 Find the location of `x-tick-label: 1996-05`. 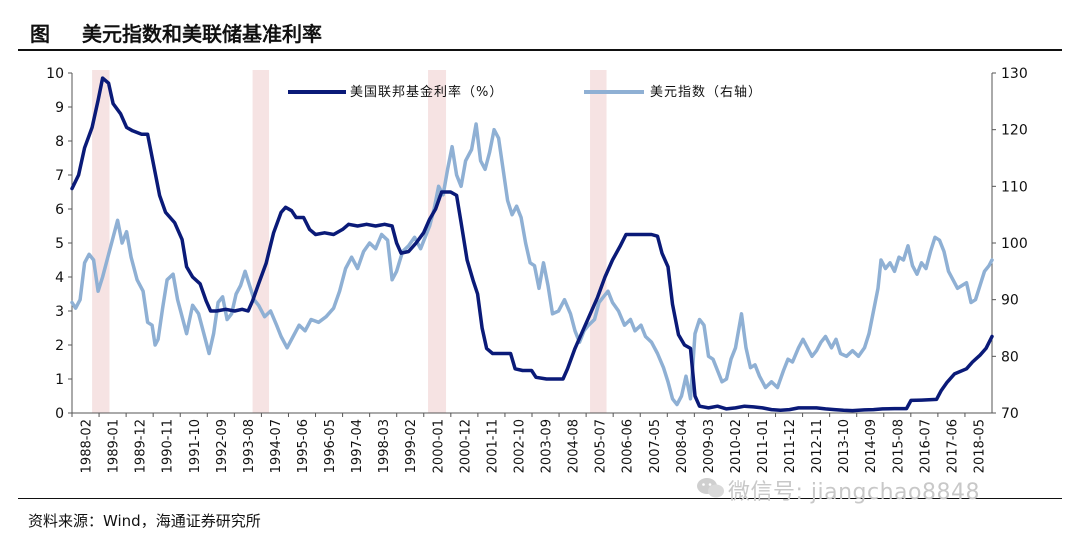

x-tick-label: 1996-05 is located at coordinates (330, 446).